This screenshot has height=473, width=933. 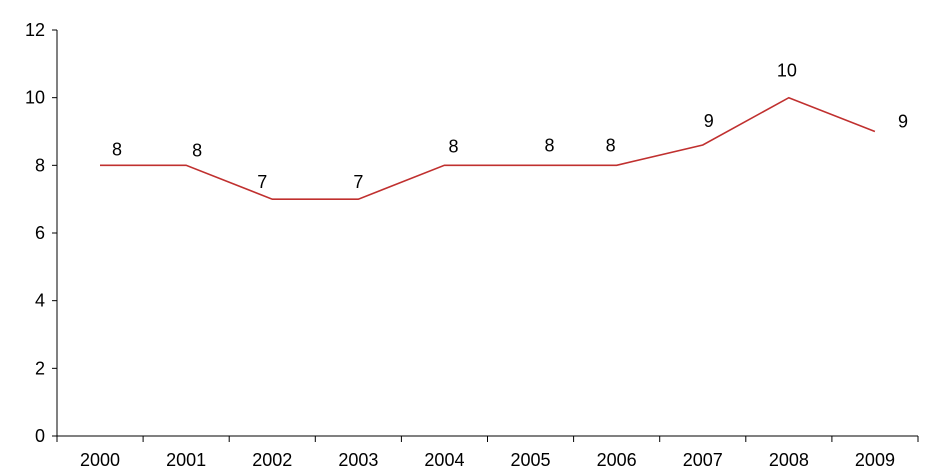 What do you see at coordinates (531, 460) in the screenshot?
I see `x-tick-label: 2005` at bounding box center [531, 460].